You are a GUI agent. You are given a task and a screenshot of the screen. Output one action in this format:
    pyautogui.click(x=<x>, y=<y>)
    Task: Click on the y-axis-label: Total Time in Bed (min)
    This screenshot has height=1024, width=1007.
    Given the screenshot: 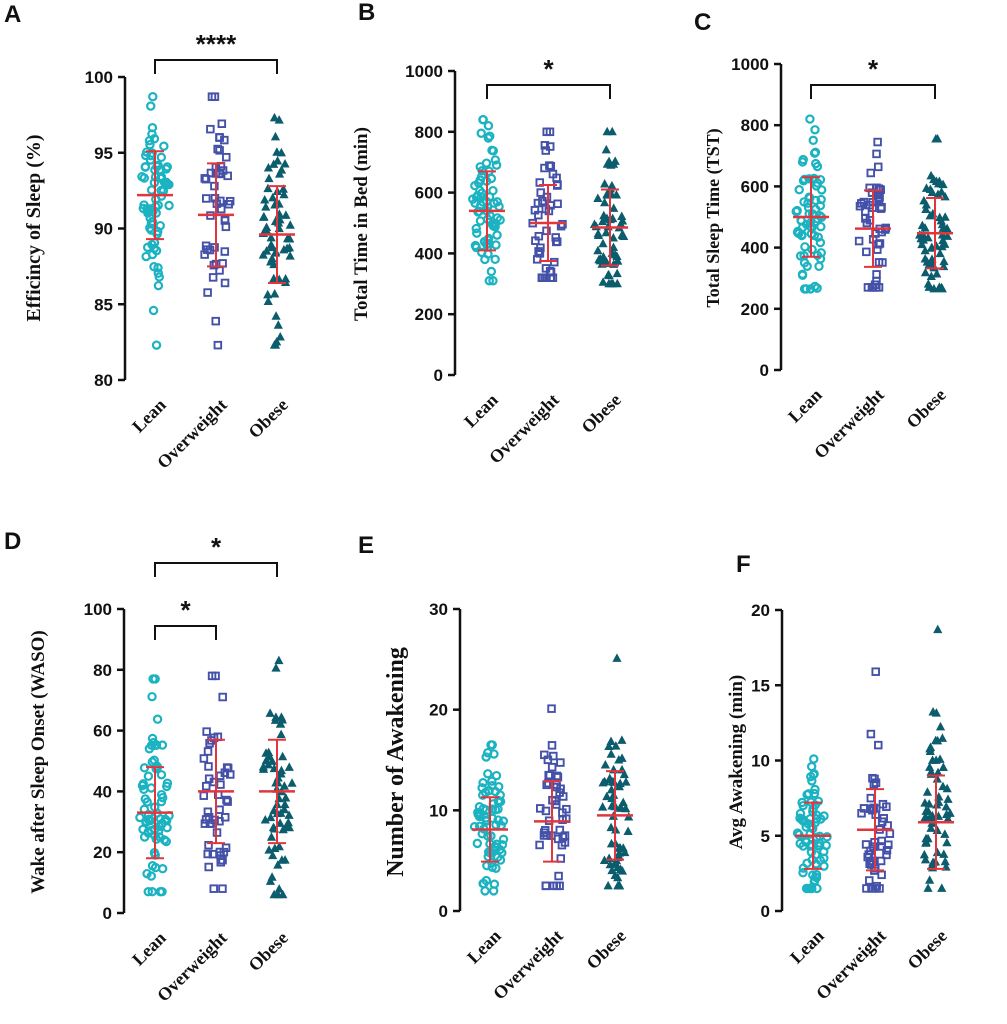 What is the action you would take?
    pyautogui.click(x=361, y=224)
    